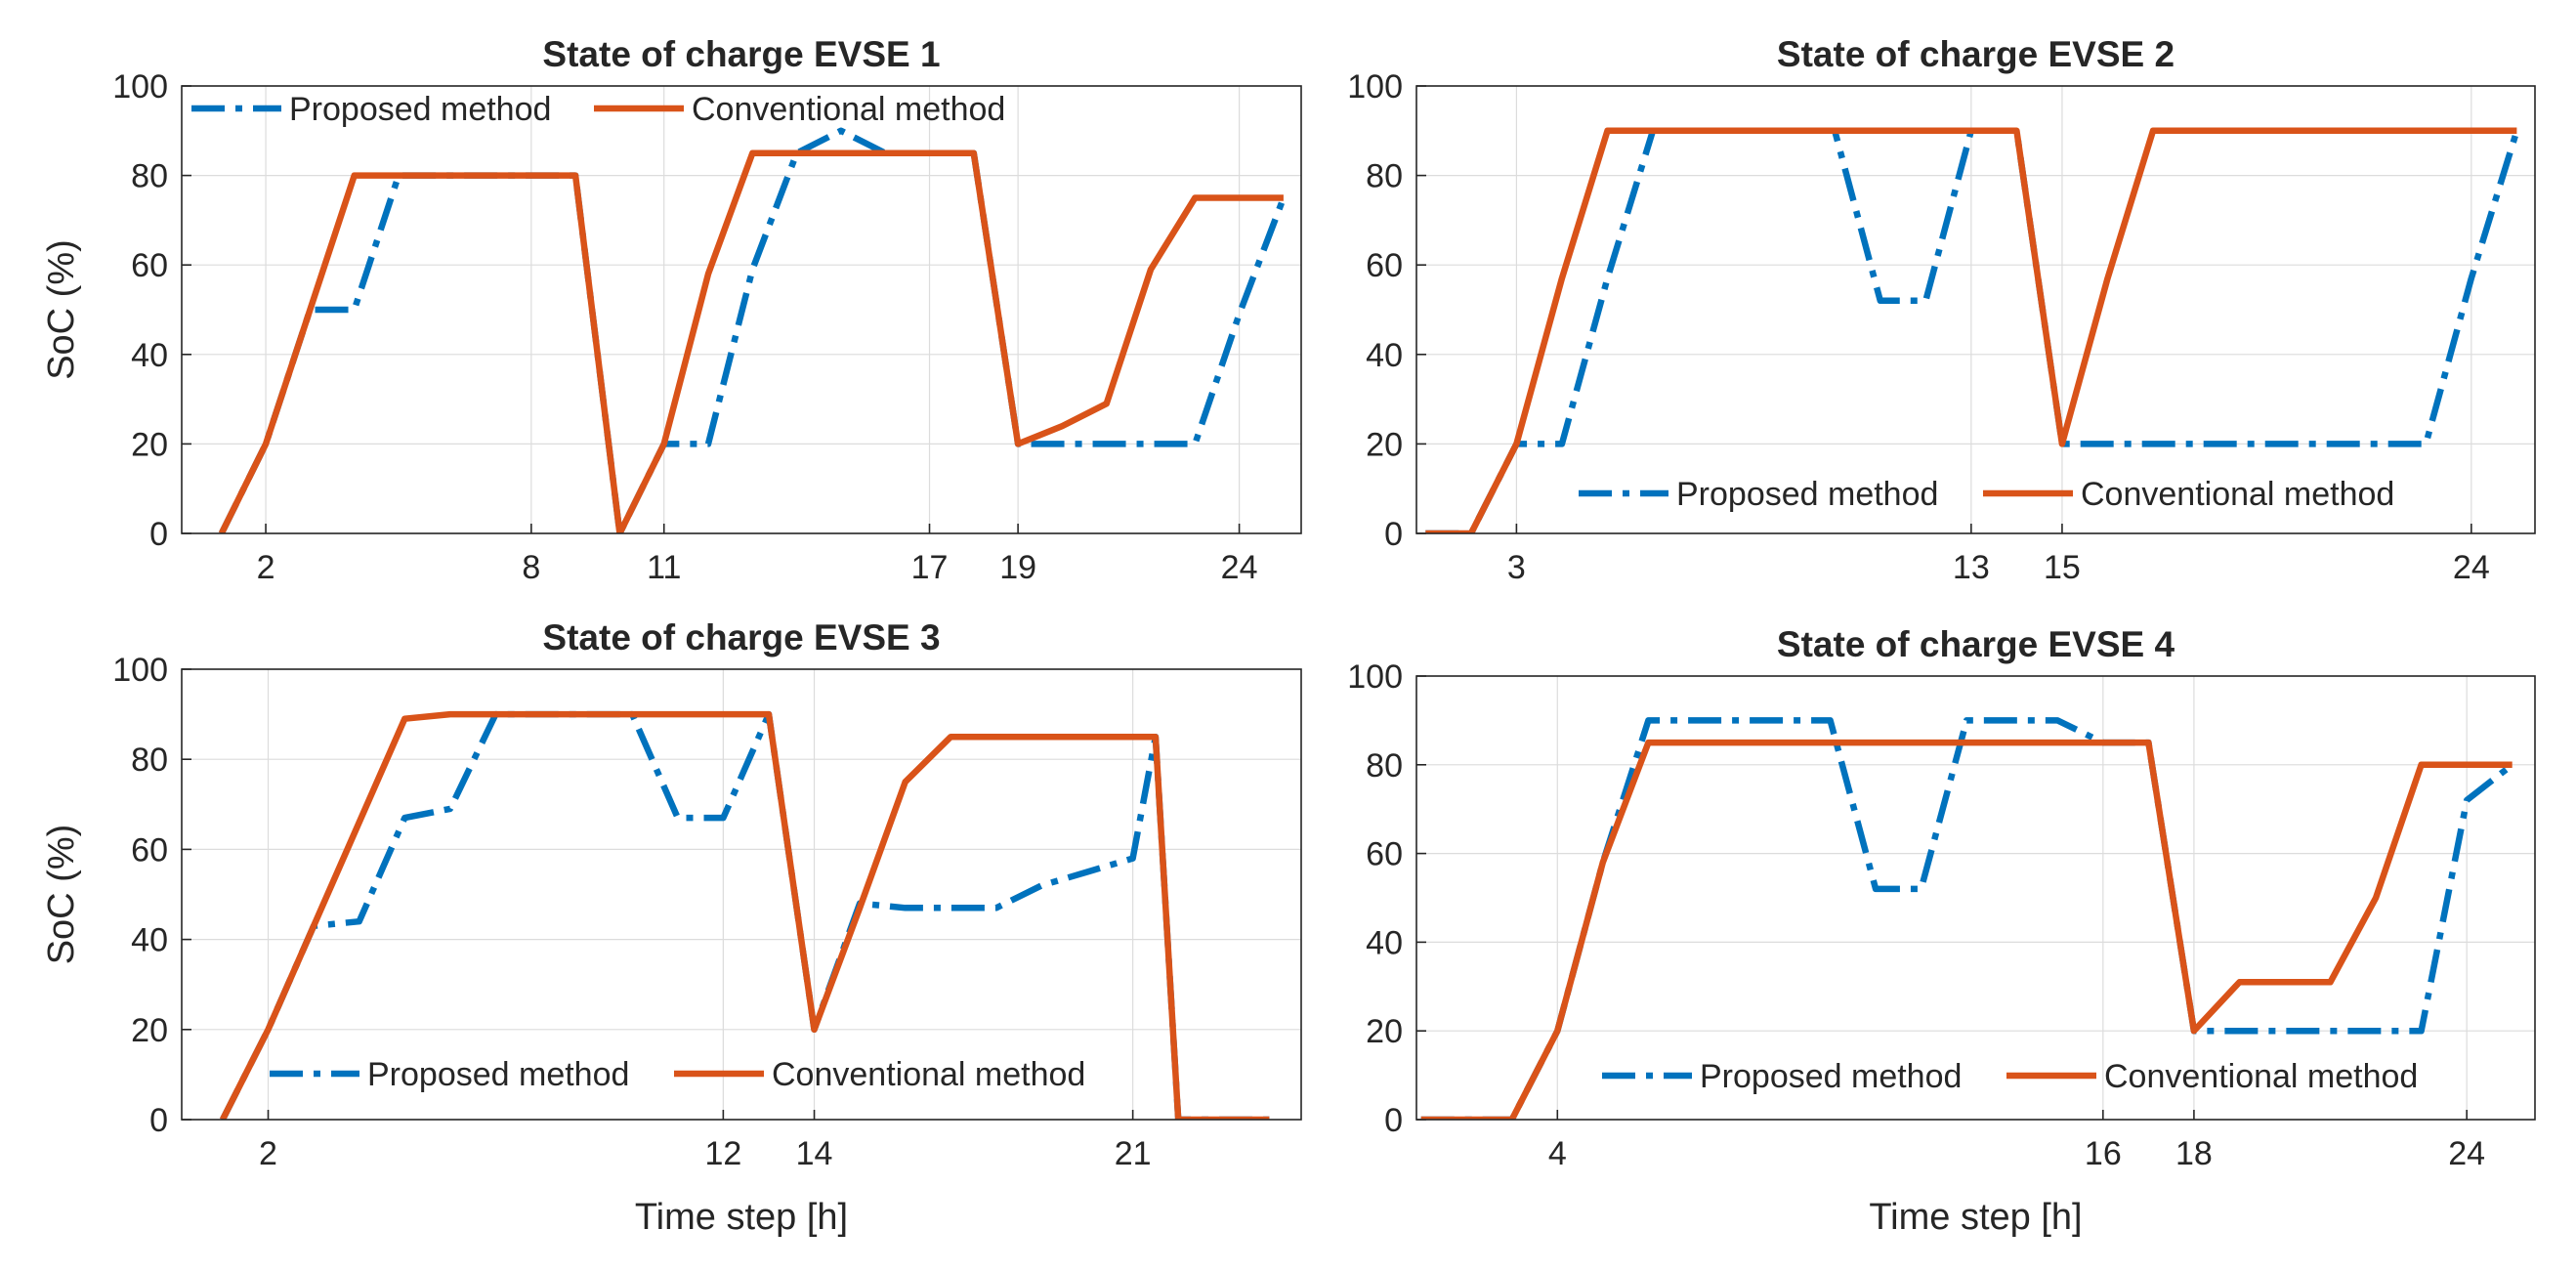  What do you see at coordinates (2194, 1153) in the screenshot?
I see `x-tick-label: 18` at bounding box center [2194, 1153].